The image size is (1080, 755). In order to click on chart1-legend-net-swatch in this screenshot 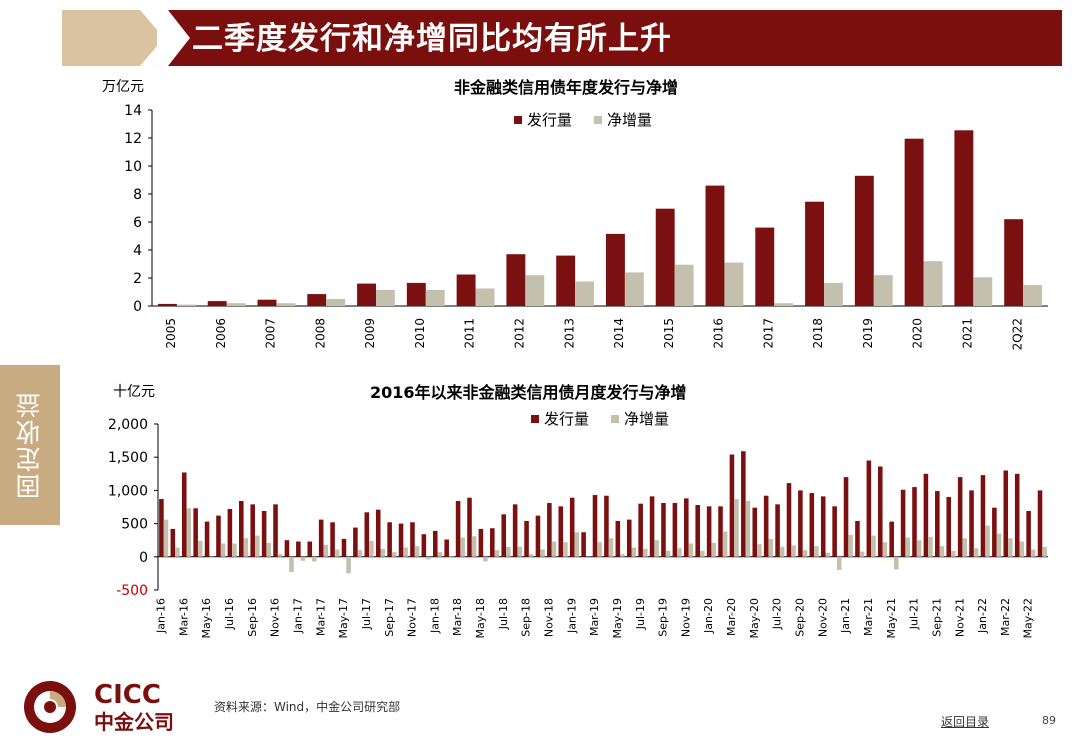, I will do `click(598, 120)`.